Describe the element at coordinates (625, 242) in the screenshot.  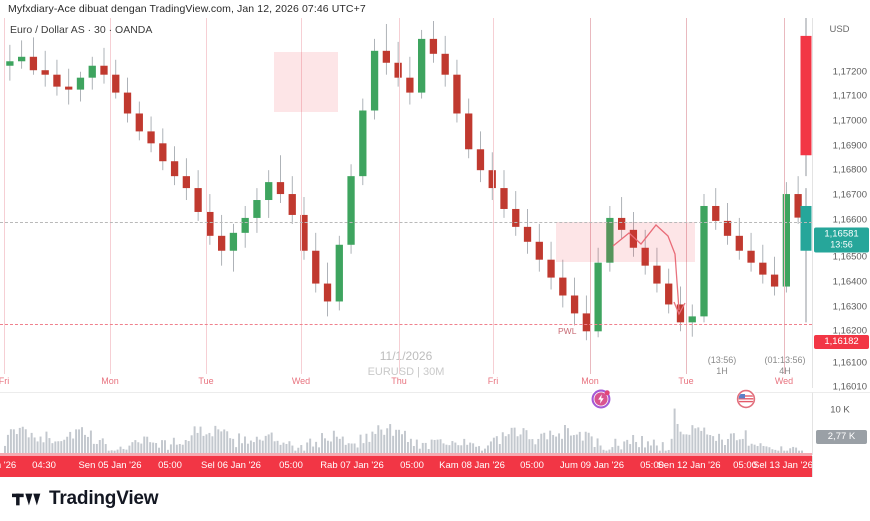
I see `supply-zone-lower` at that location.